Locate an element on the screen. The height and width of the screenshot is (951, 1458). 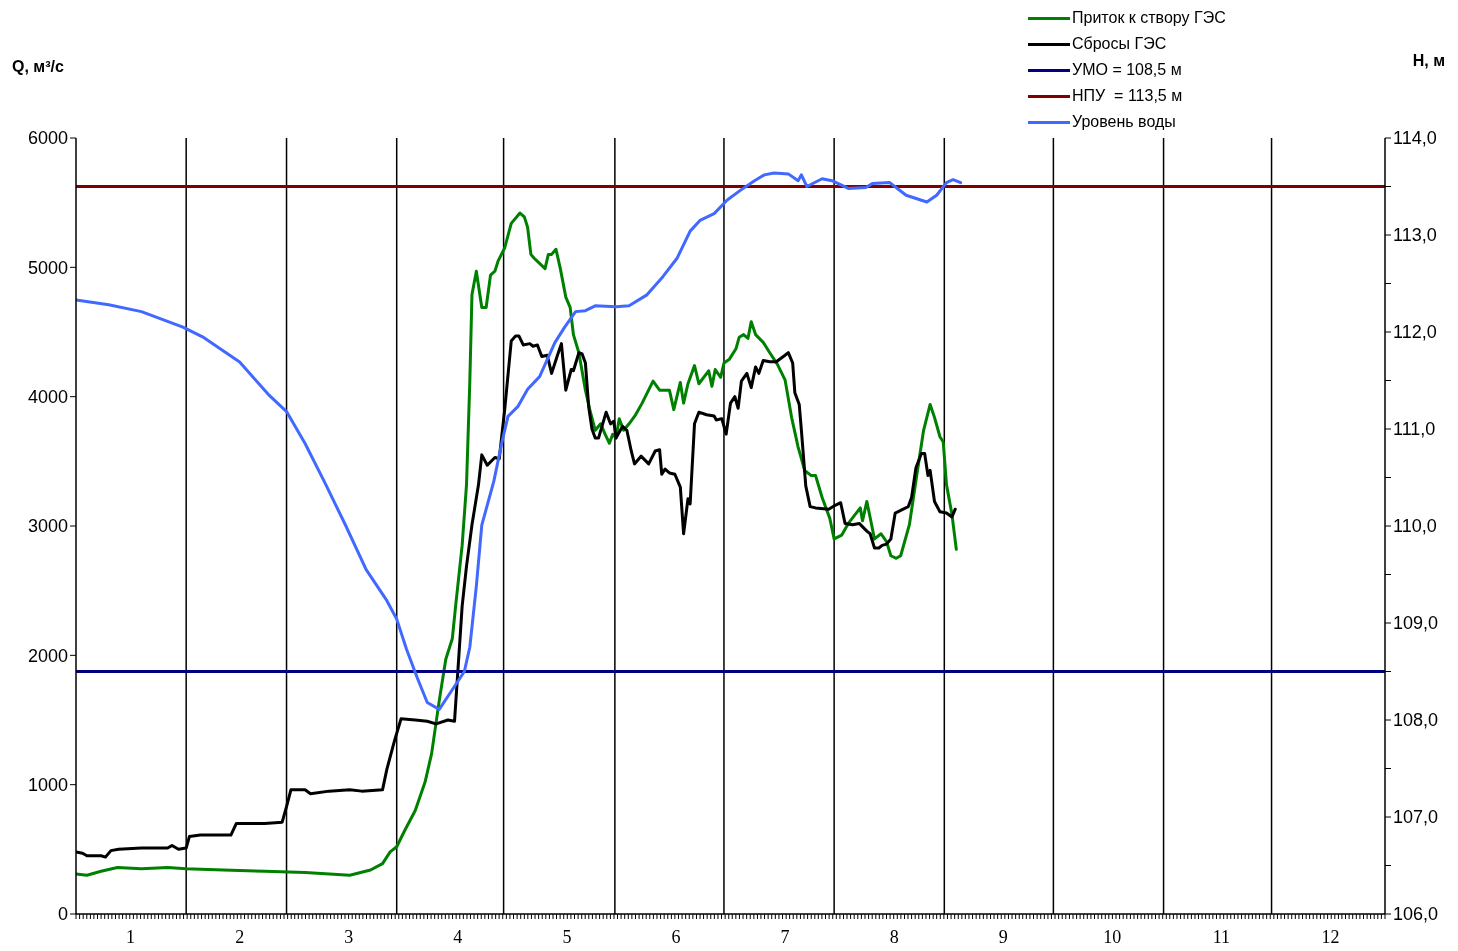
legend-label: Приток к створу ГЭС is located at coordinates (1149, 18).